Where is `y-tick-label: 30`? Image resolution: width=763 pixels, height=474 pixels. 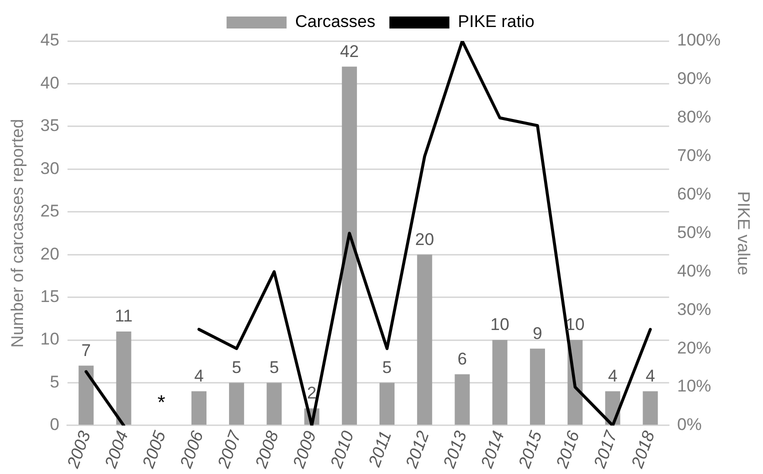 y-tick-label: 30 is located at coordinates (50, 168).